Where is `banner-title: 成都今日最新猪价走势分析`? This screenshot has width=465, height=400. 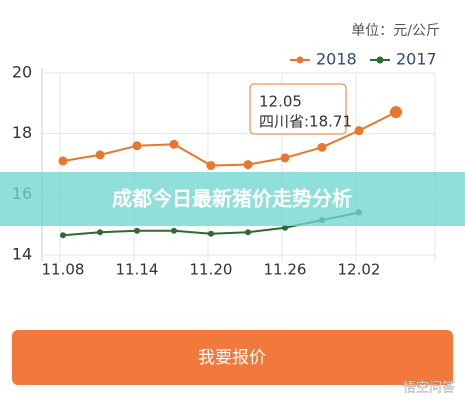 banner-title: 成都今日最新猪价走势分析 is located at coordinates (232, 199).